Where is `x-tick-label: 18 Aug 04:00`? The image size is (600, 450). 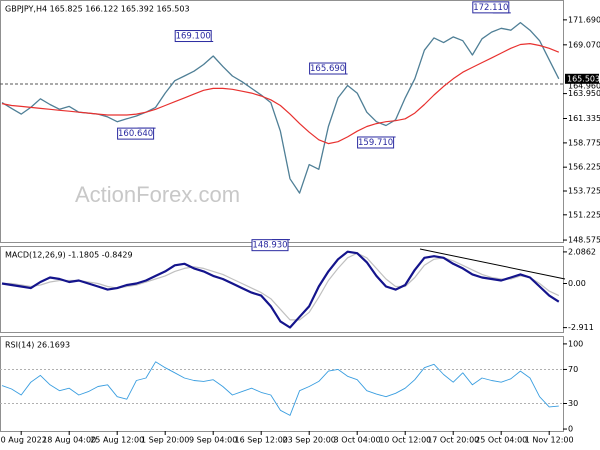 x-tick-label: 18 Aug 04:00 is located at coordinates (69, 440).